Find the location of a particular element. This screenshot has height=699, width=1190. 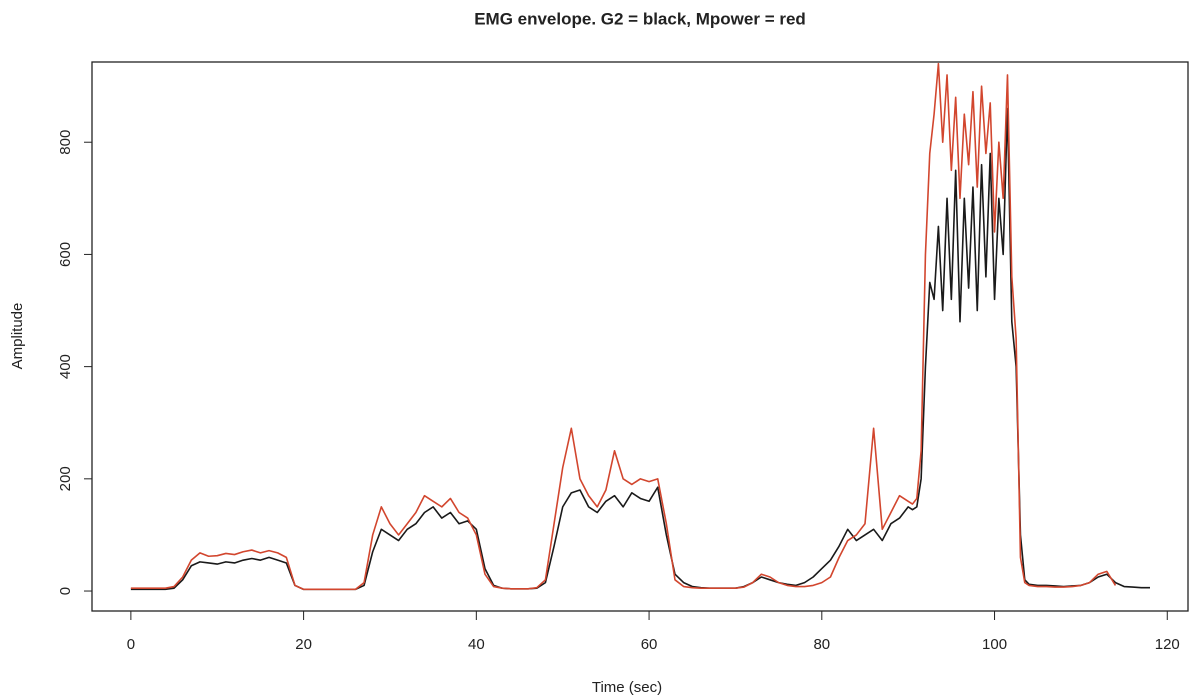

x-axis-label: Time (sec) is located at coordinates (627, 687).